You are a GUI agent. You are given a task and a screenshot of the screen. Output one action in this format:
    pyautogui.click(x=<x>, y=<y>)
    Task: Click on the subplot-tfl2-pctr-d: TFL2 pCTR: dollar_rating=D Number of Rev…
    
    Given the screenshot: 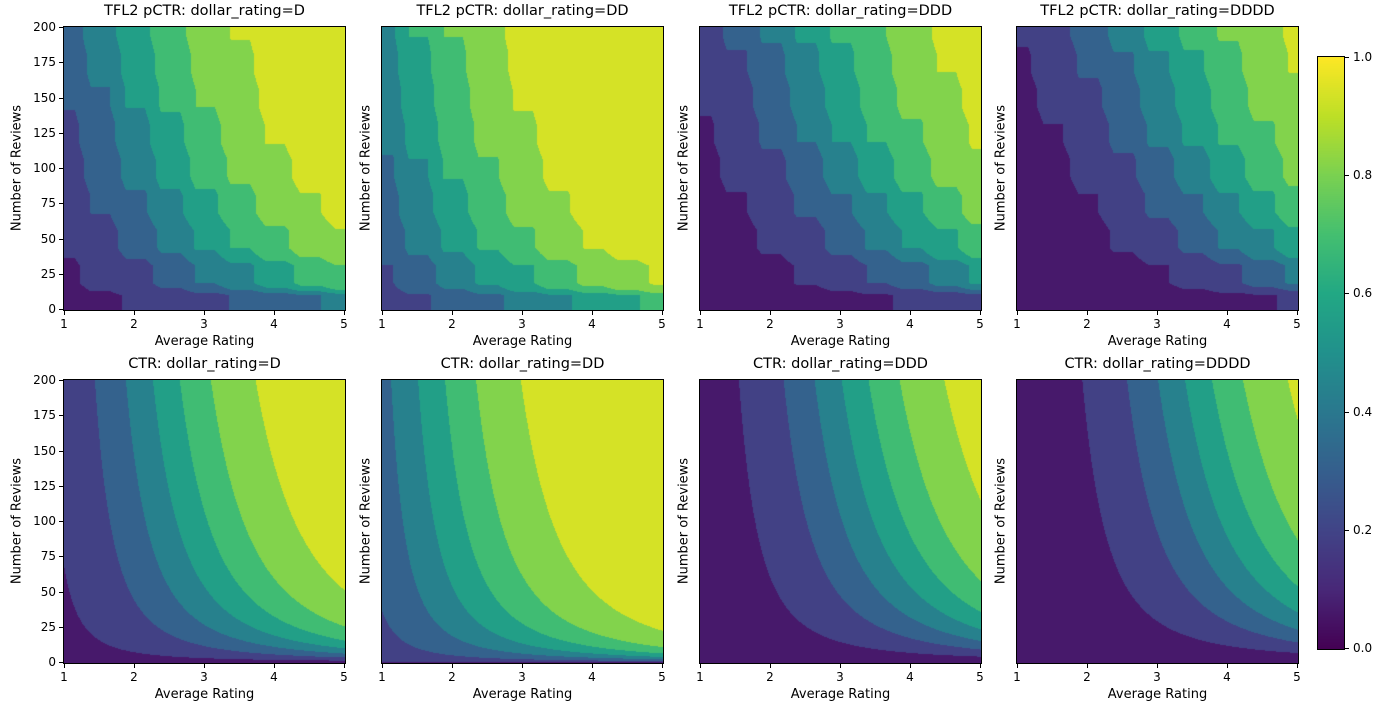 What is the action you would take?
    pyautogui.click(x=179, y=176)
    